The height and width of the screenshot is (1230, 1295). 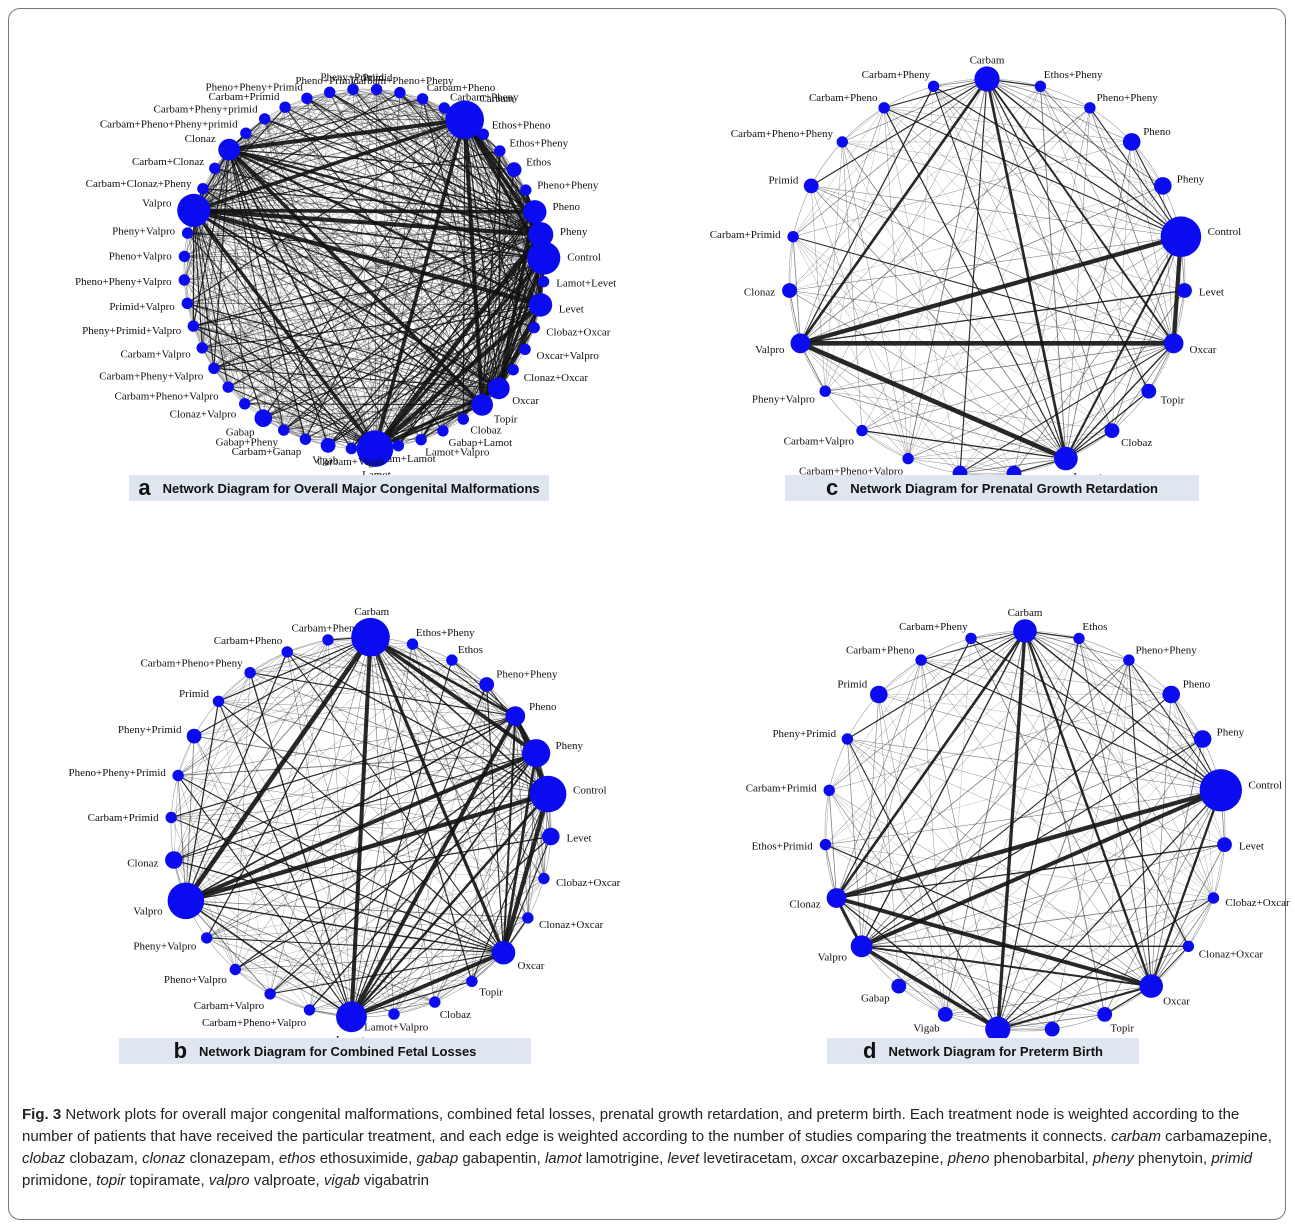 I want to click on abbreviation-definition: primidone, so click(x=55, y=1180).